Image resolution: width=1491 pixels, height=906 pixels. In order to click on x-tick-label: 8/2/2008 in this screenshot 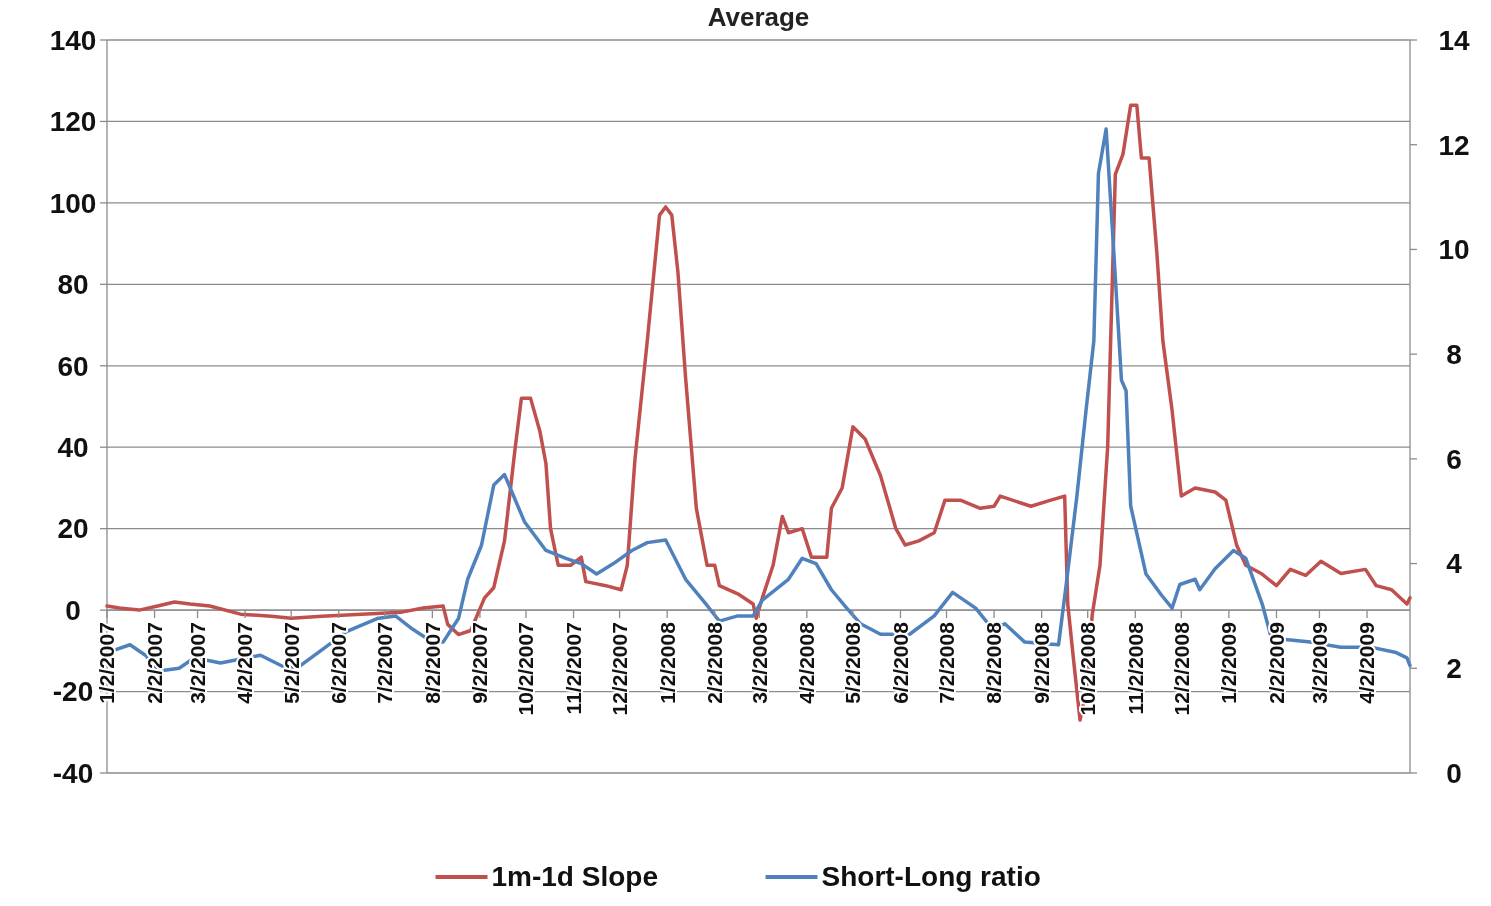, I will do `click(994, 662)`.